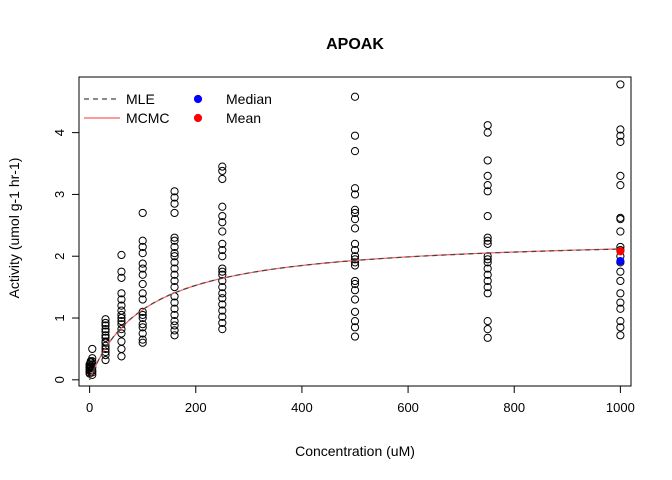 Image resolution: width=672 pixels, height=480 pixels. Describe the element at coordinates (302, 407) in the screenshot. I see `x-tick-label: 400` at that location.